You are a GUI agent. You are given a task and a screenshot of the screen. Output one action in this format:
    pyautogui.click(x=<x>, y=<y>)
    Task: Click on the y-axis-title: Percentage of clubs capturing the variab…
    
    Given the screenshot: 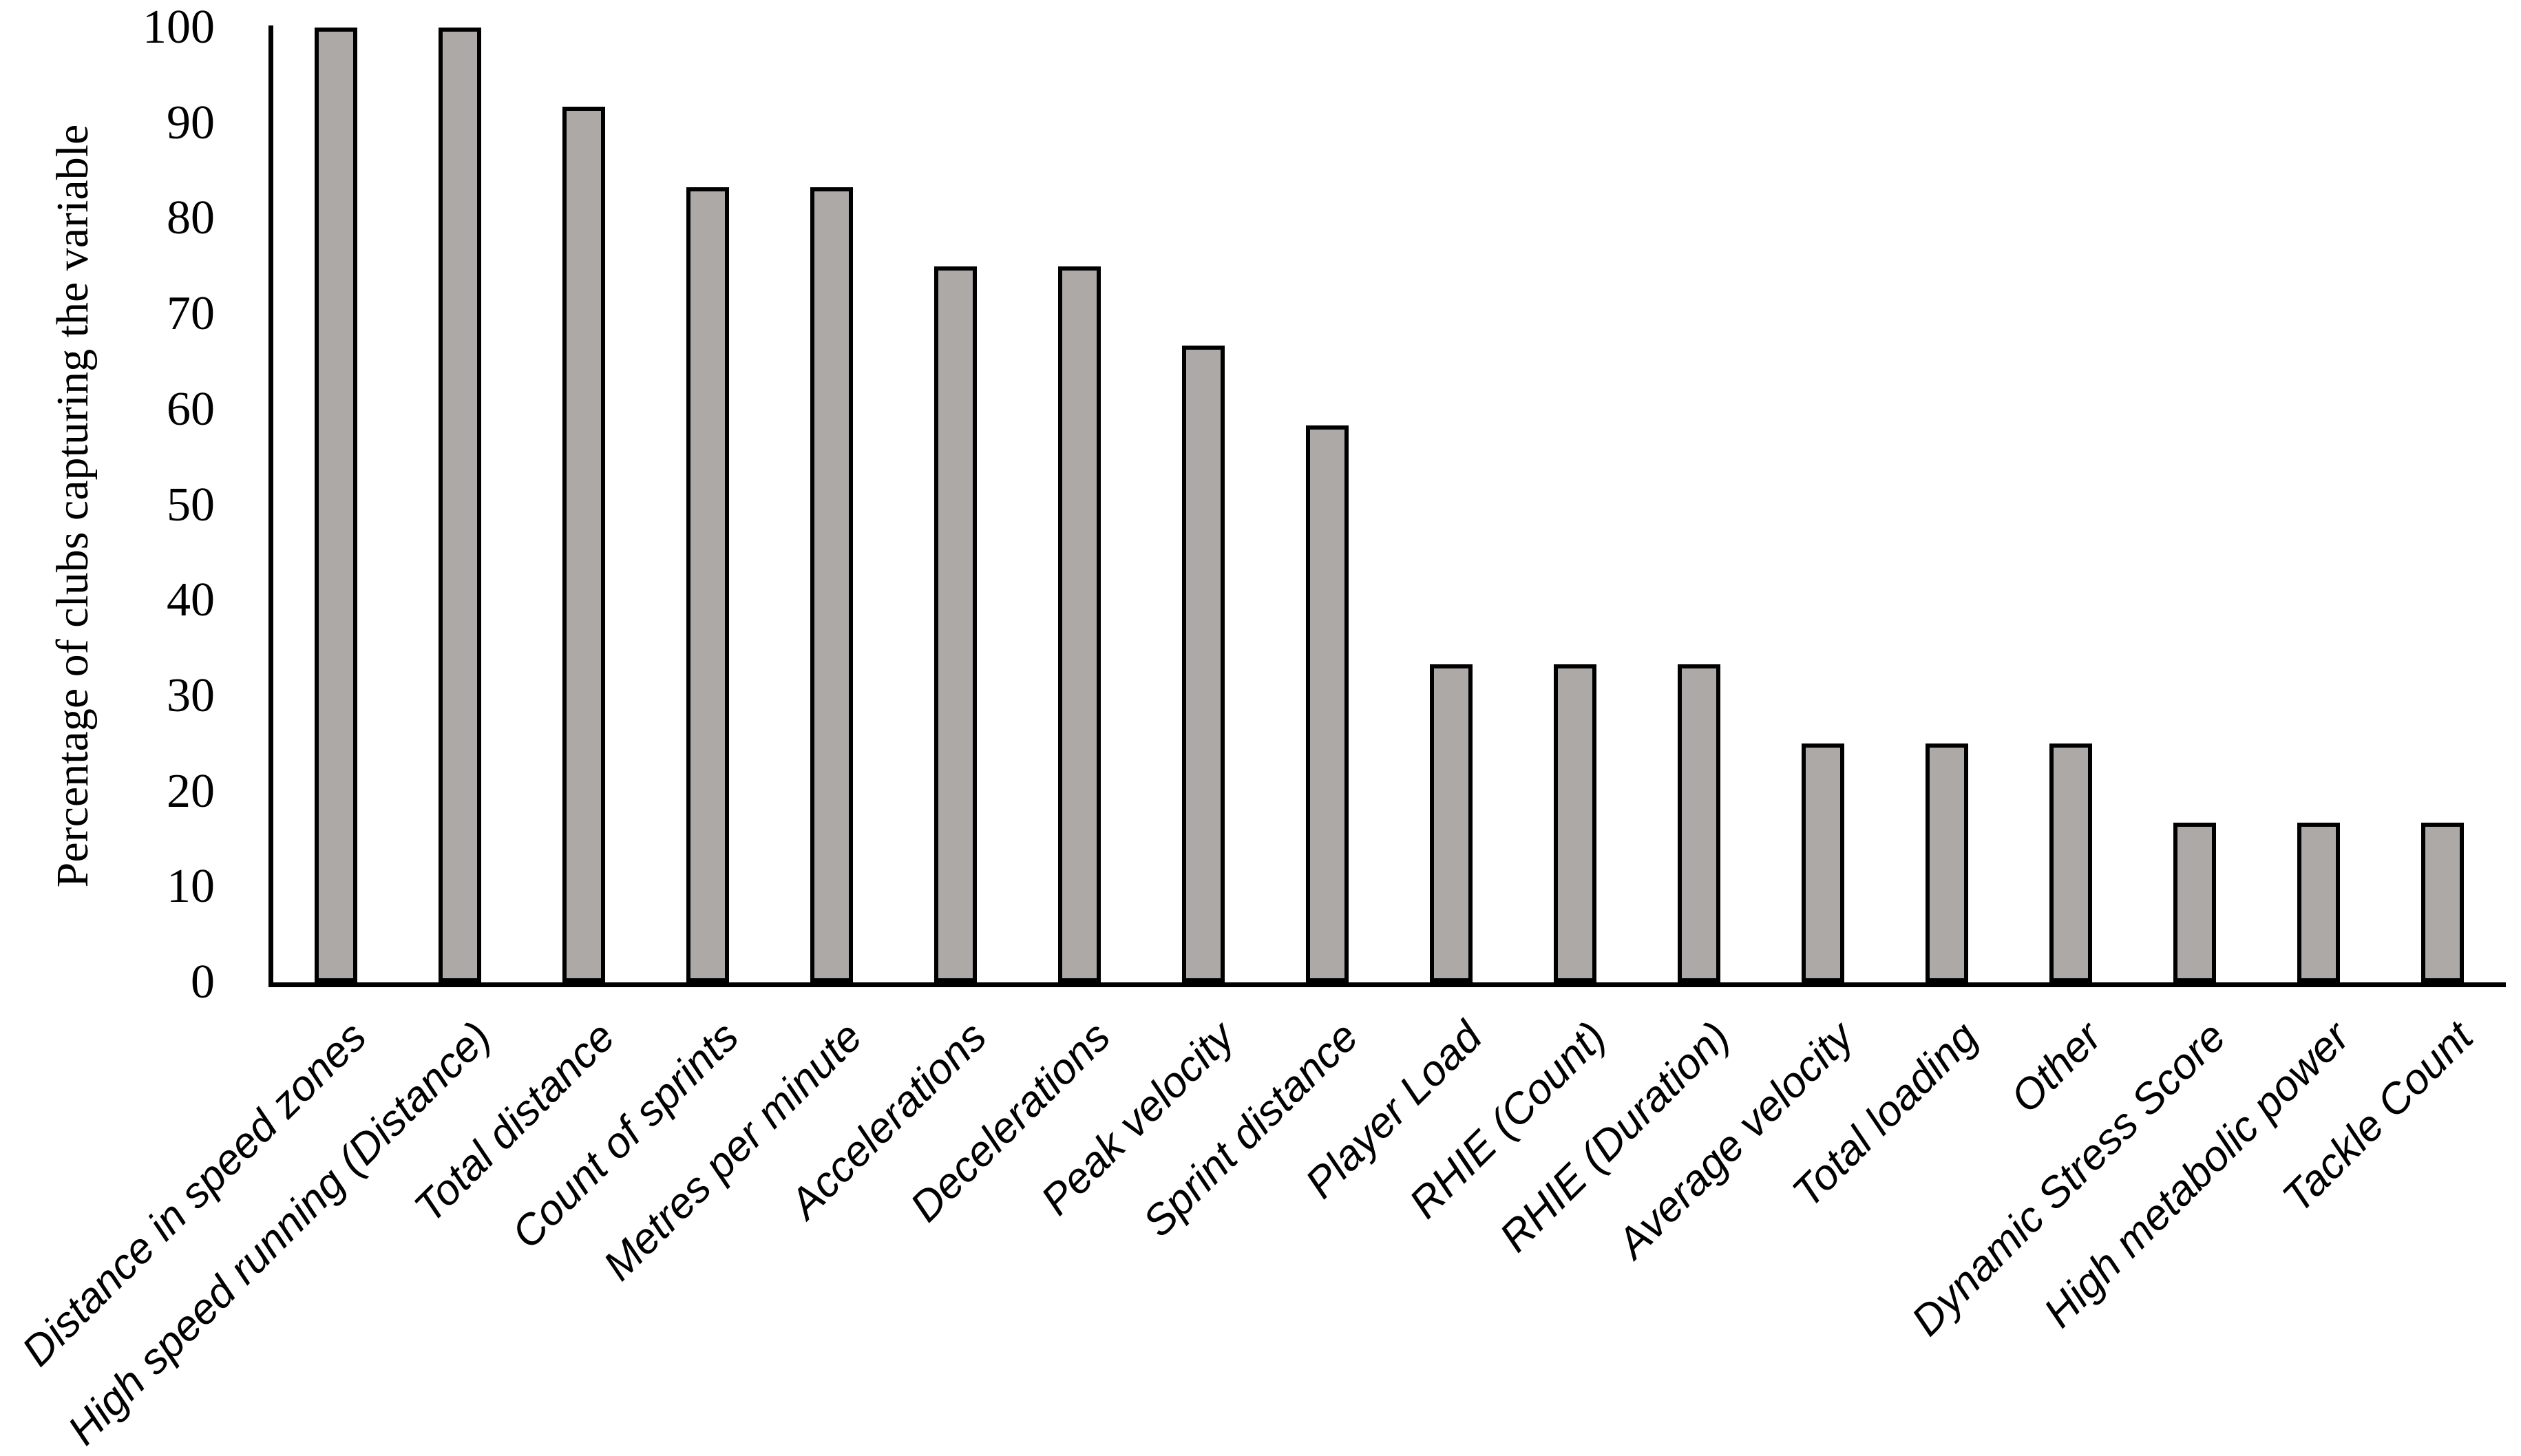 What is the action you would take?
    pyautogui.click(x=73, y=506)
    